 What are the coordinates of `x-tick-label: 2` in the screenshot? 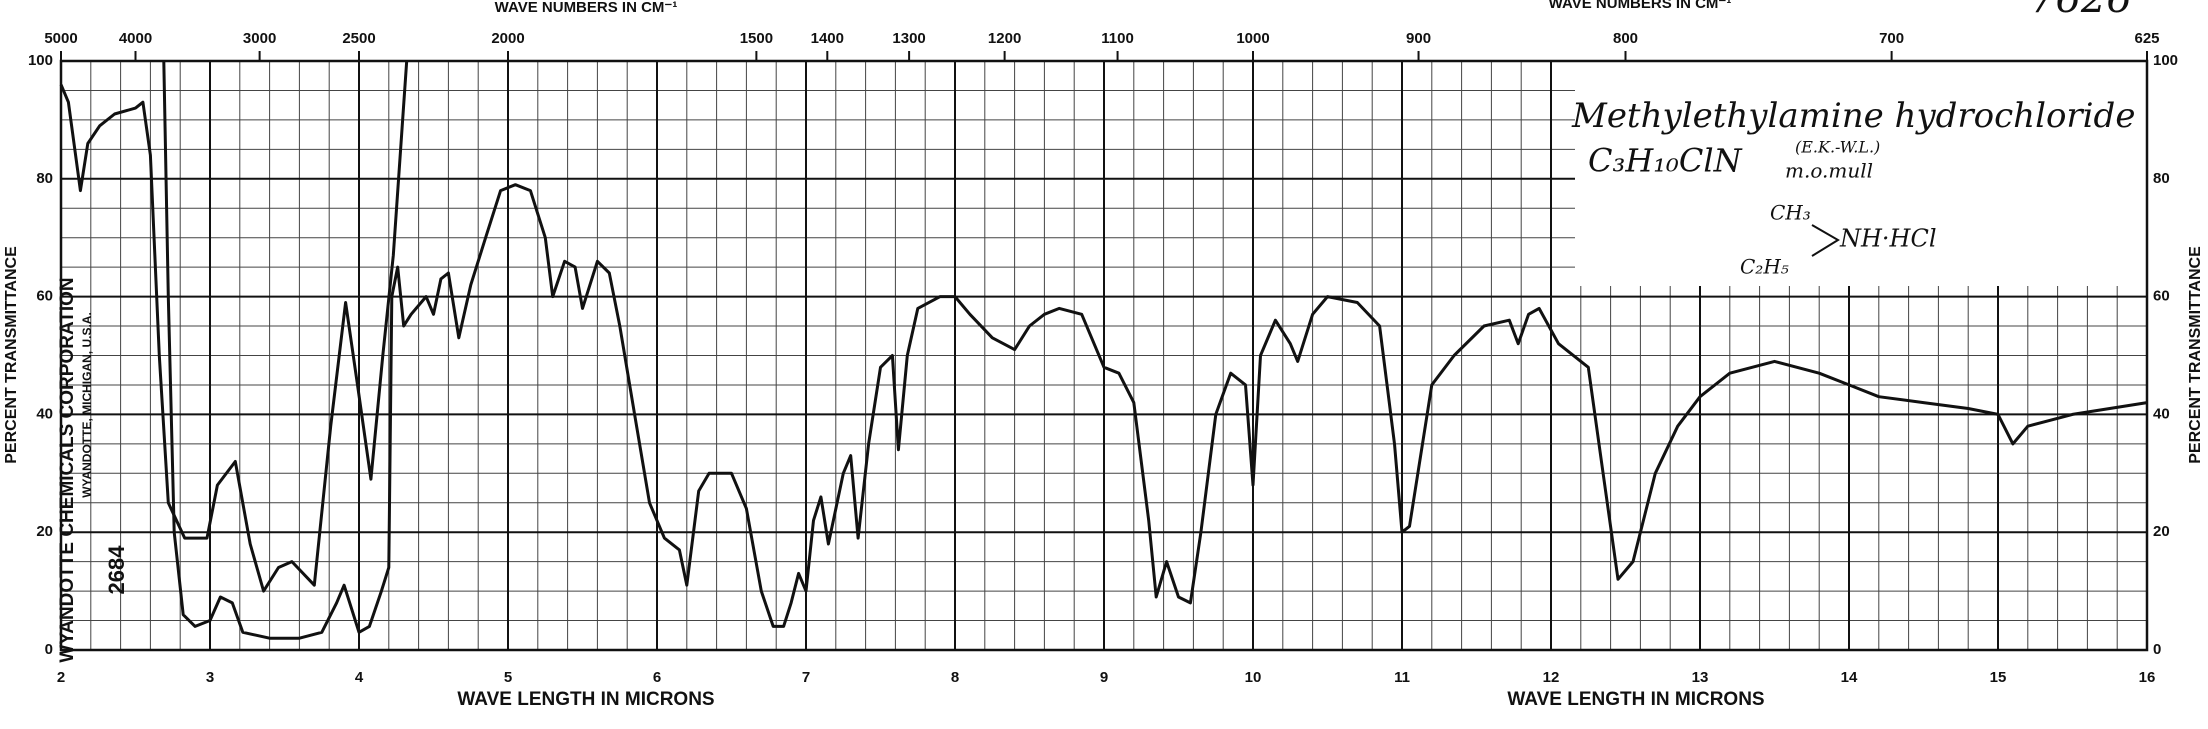 It's located at (61, 677).